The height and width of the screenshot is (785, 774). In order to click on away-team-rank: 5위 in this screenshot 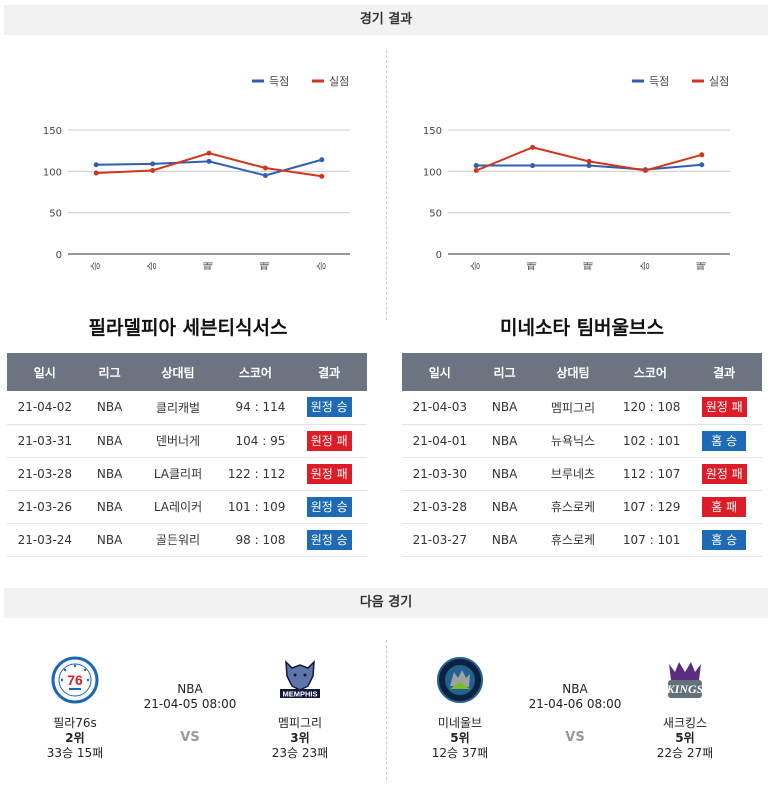, I will do `click(685, 738)`.